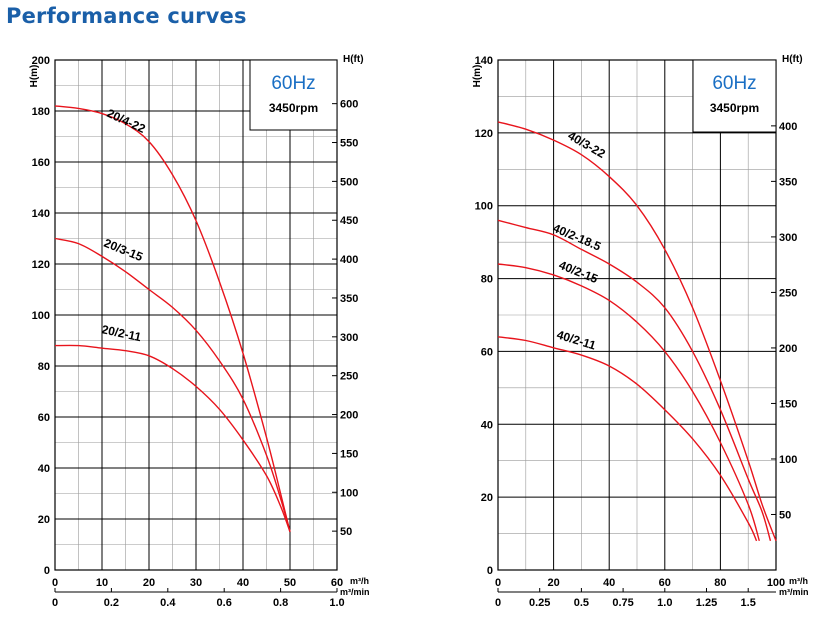  Describe the element at coordinates (121, 333) in the screenshot. I see `series-label: 20/2-11` at that location.